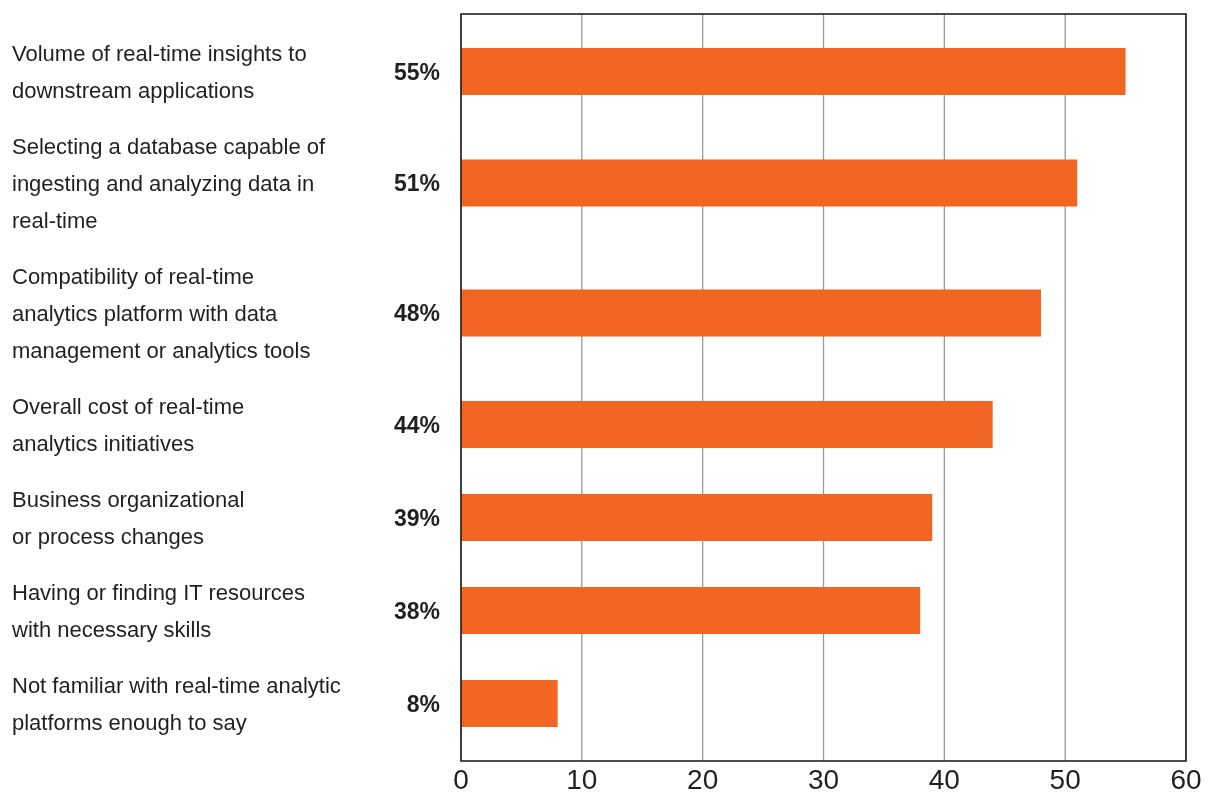  Describe the element at coordinates (176, 703) in the screenshot. I see `y-tick-label: Not familiar with real-time analytic platforms enough to say` at that location.